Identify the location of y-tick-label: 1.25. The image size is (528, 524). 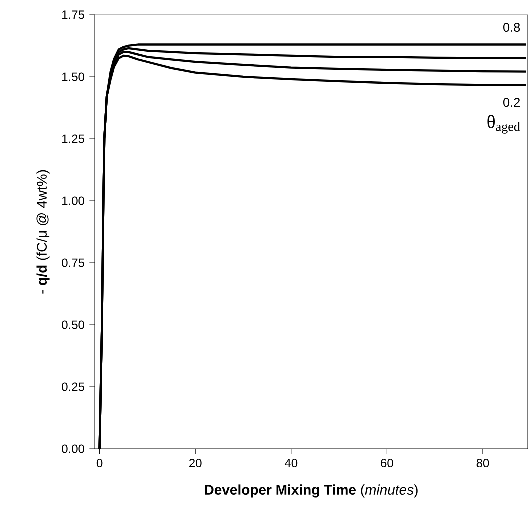
(73, 139).